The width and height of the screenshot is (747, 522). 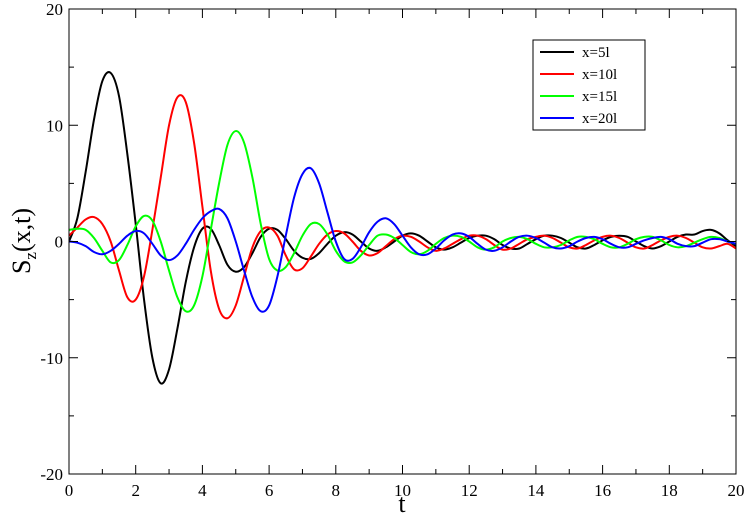 What do you see at coordinates (21, 267) in the screenshot?
I see `y-label-main: S` at bounding box center [21, 267].